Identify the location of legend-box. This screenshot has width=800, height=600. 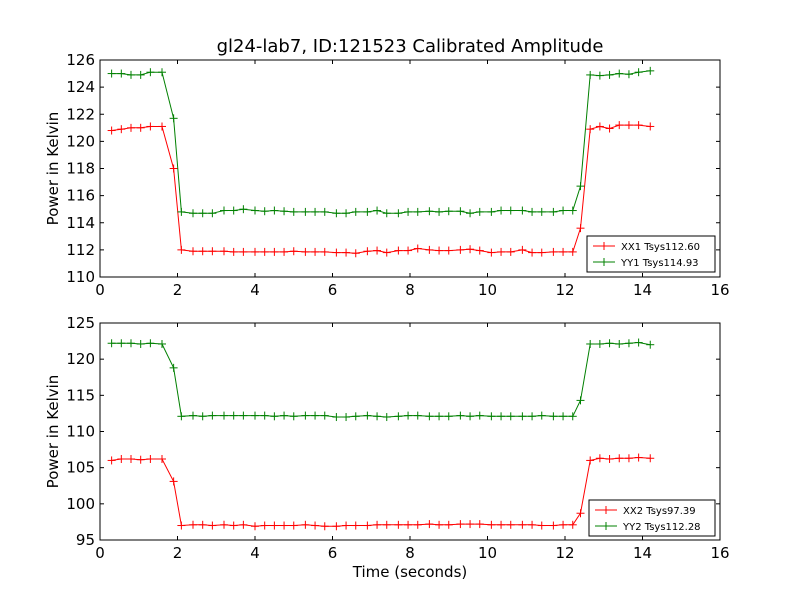
(651, 254).